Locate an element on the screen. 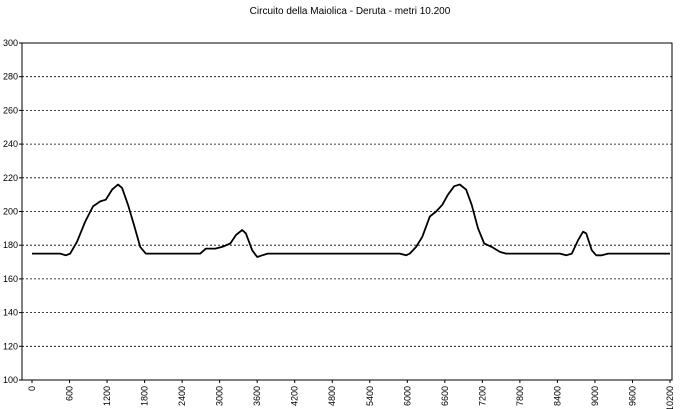  x-tick-label: 4200 is located at coordinates (295, 396).